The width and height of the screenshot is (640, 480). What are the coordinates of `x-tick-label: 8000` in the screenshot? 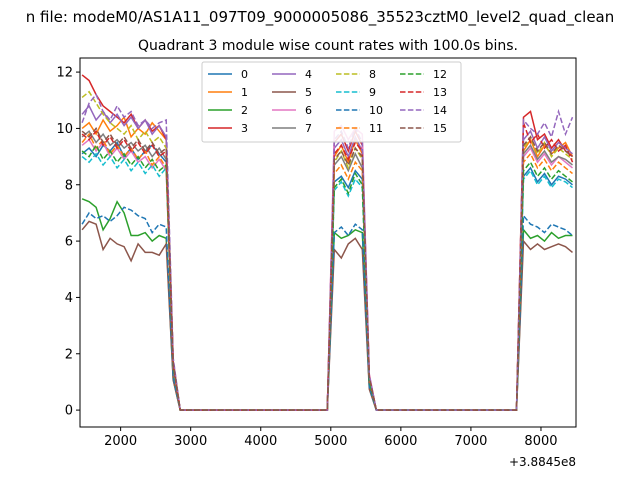 It's located at (540, 441).